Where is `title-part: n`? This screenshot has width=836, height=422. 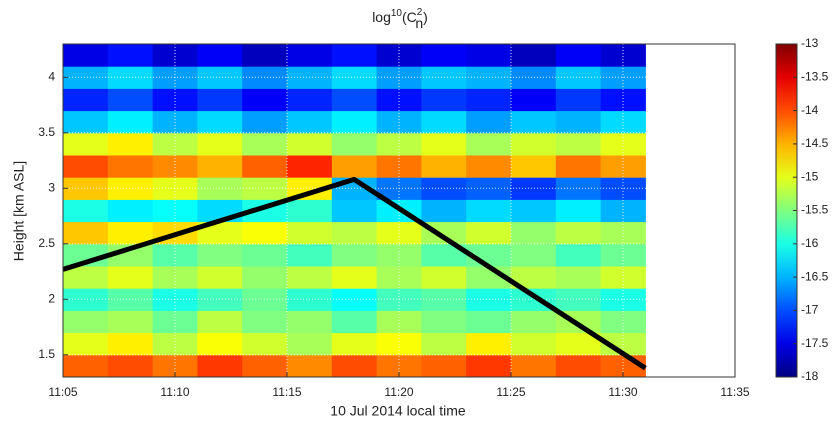
title-part: n is located at coordinates (419, 23).